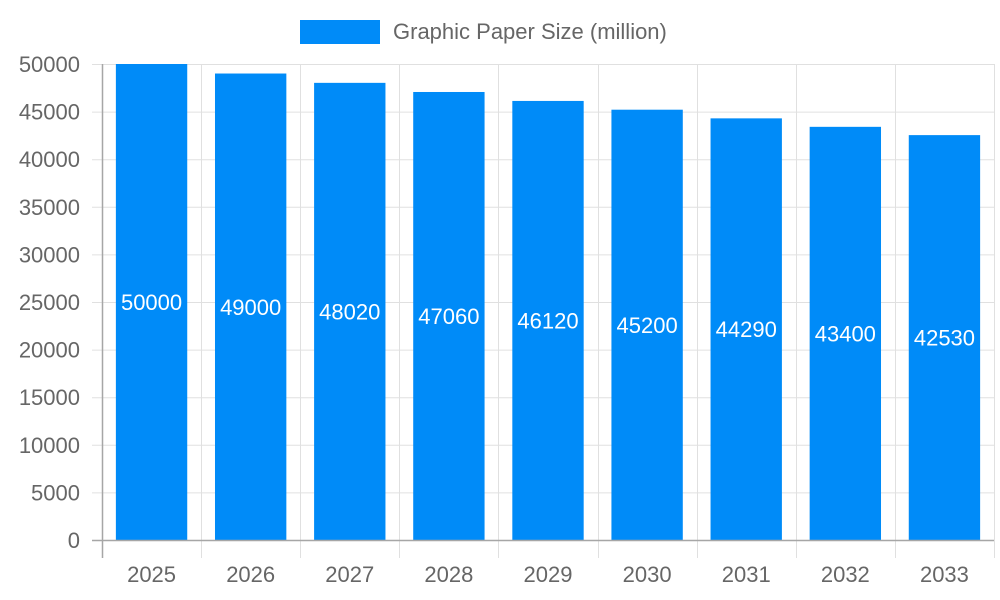 This screenshot has width=1000, height=600. What do you see at coordinates (944, 574) in the screenshot?
I see `x-tick-label: 2033` at bounding box center [944, 574].